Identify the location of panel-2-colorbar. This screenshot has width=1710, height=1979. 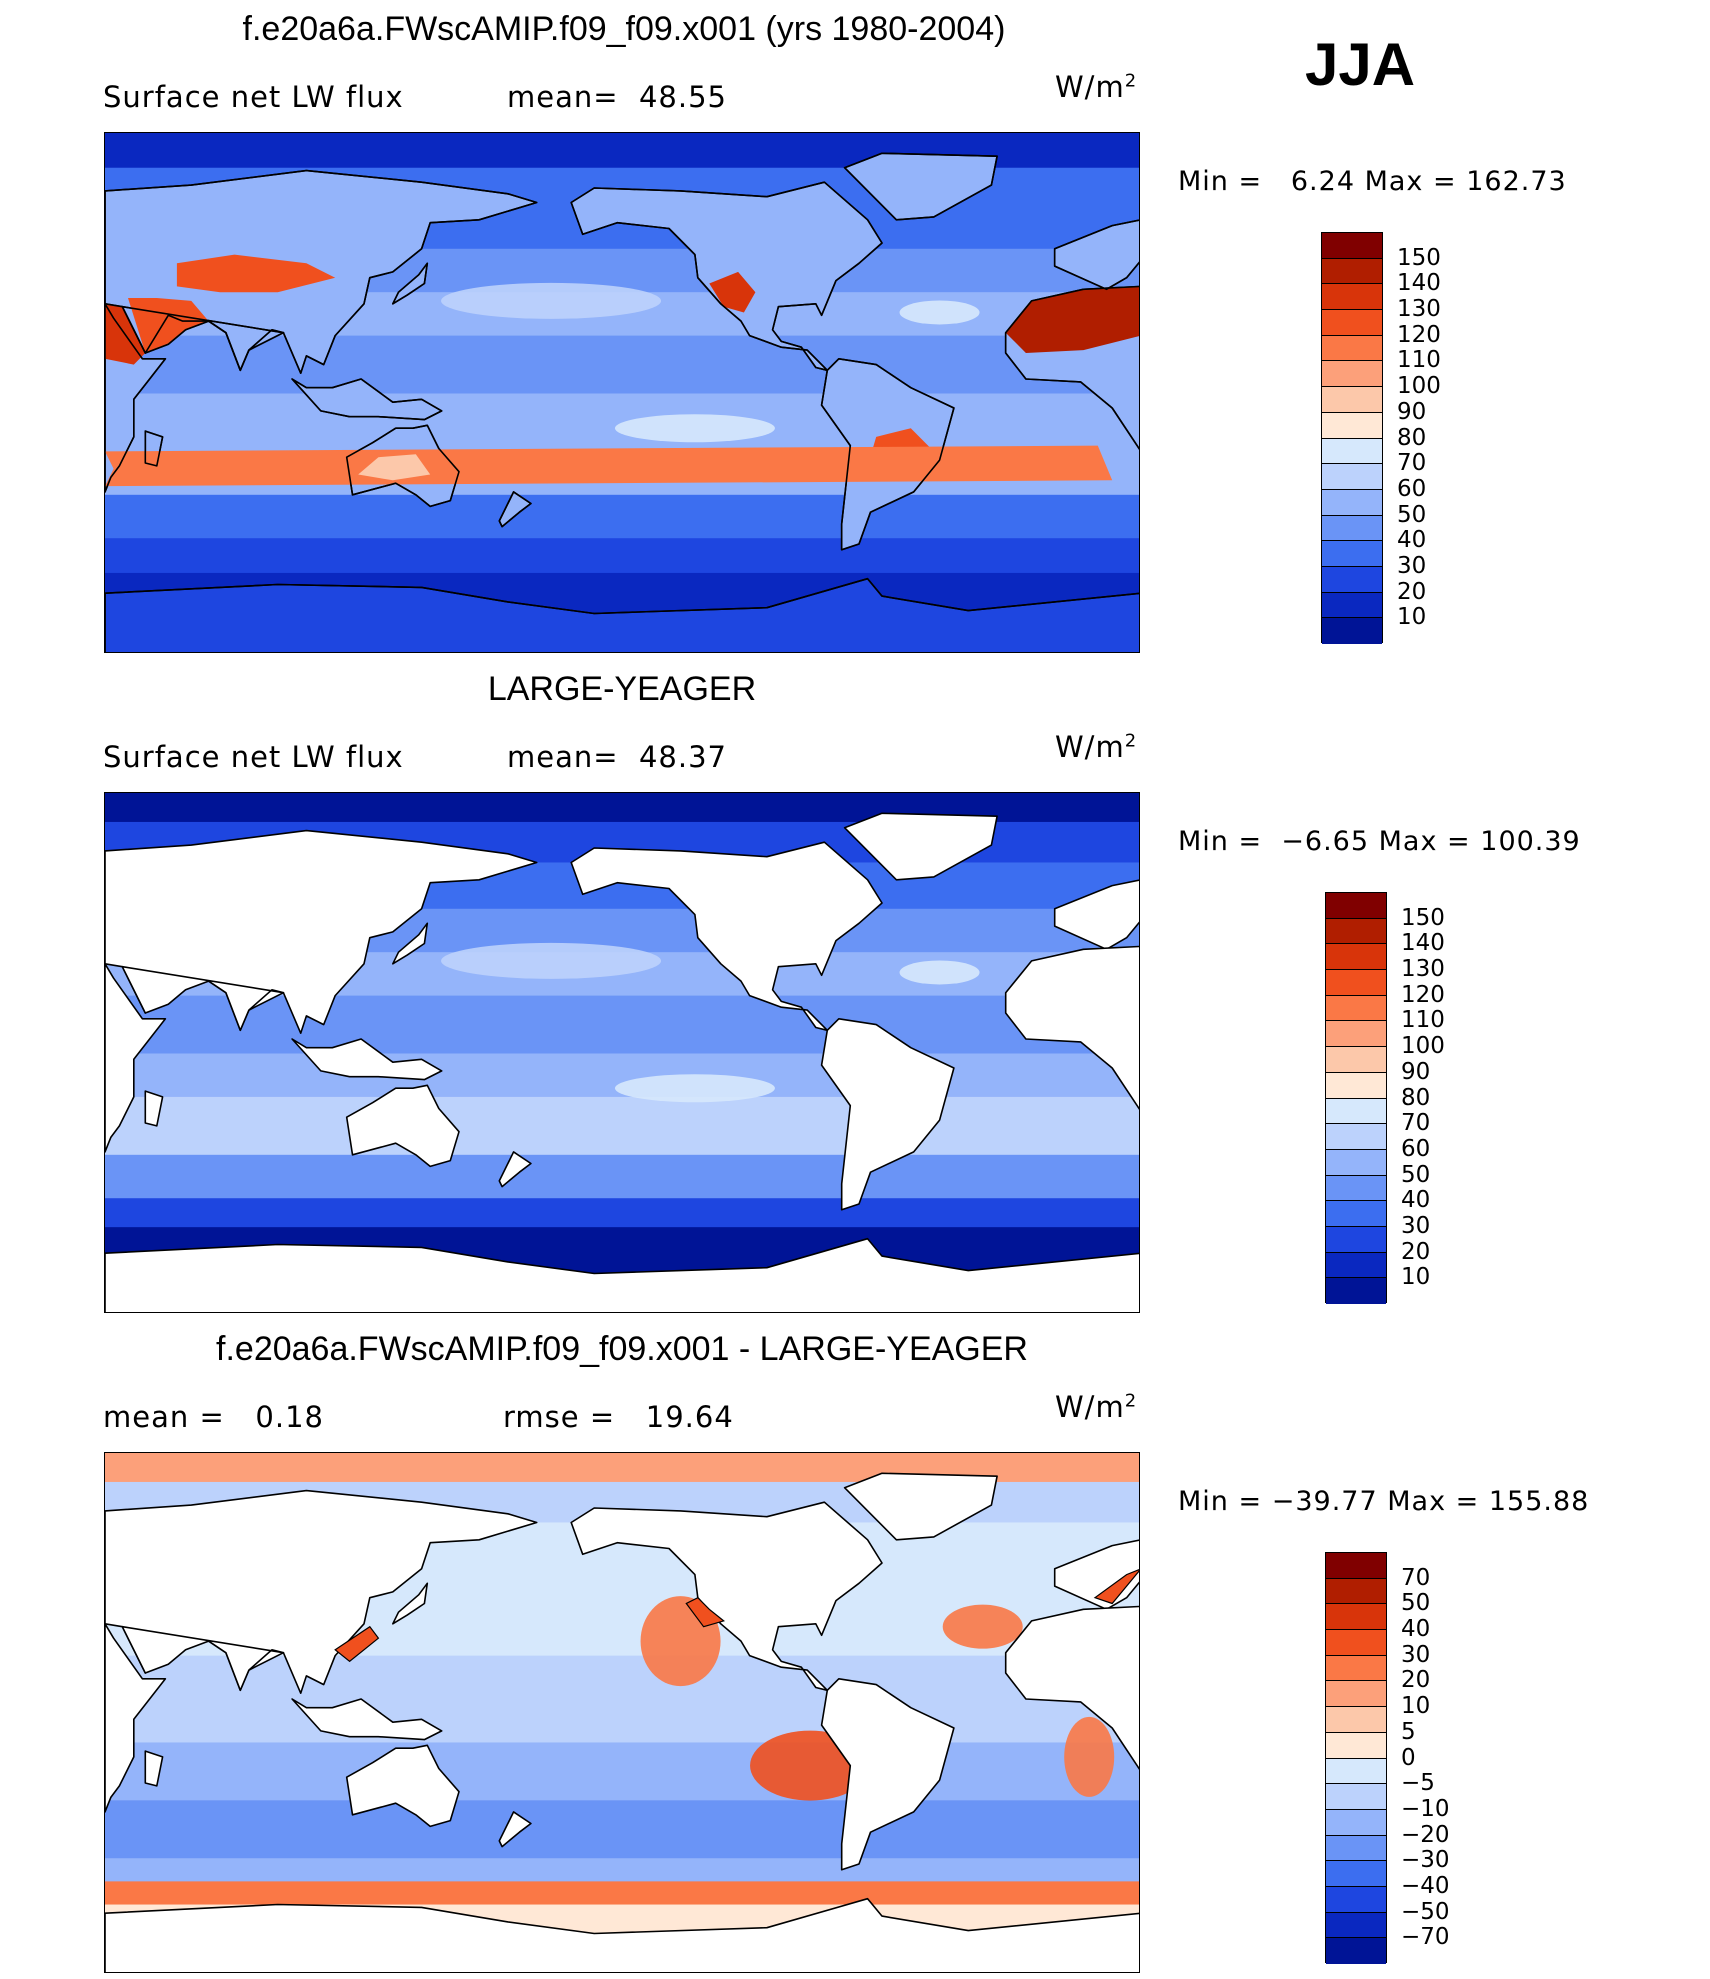
(1356, 1098).